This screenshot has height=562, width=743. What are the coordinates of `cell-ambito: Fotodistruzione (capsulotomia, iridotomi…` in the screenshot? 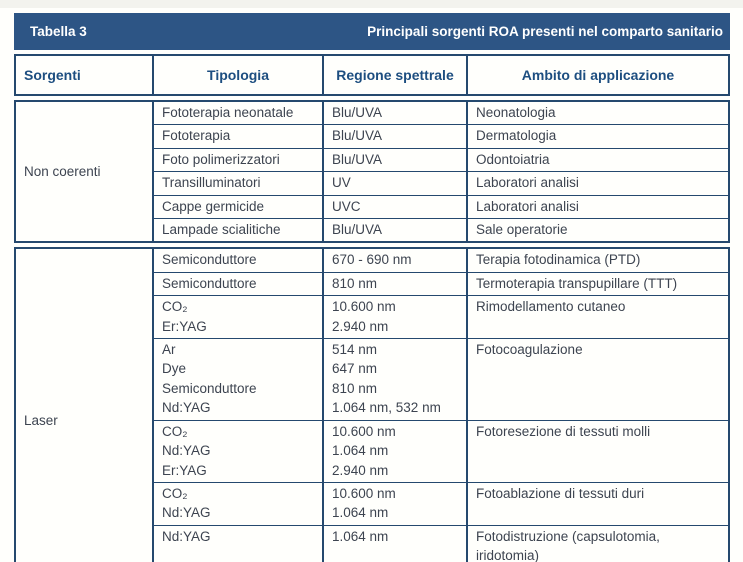 It's located at (568, 545).